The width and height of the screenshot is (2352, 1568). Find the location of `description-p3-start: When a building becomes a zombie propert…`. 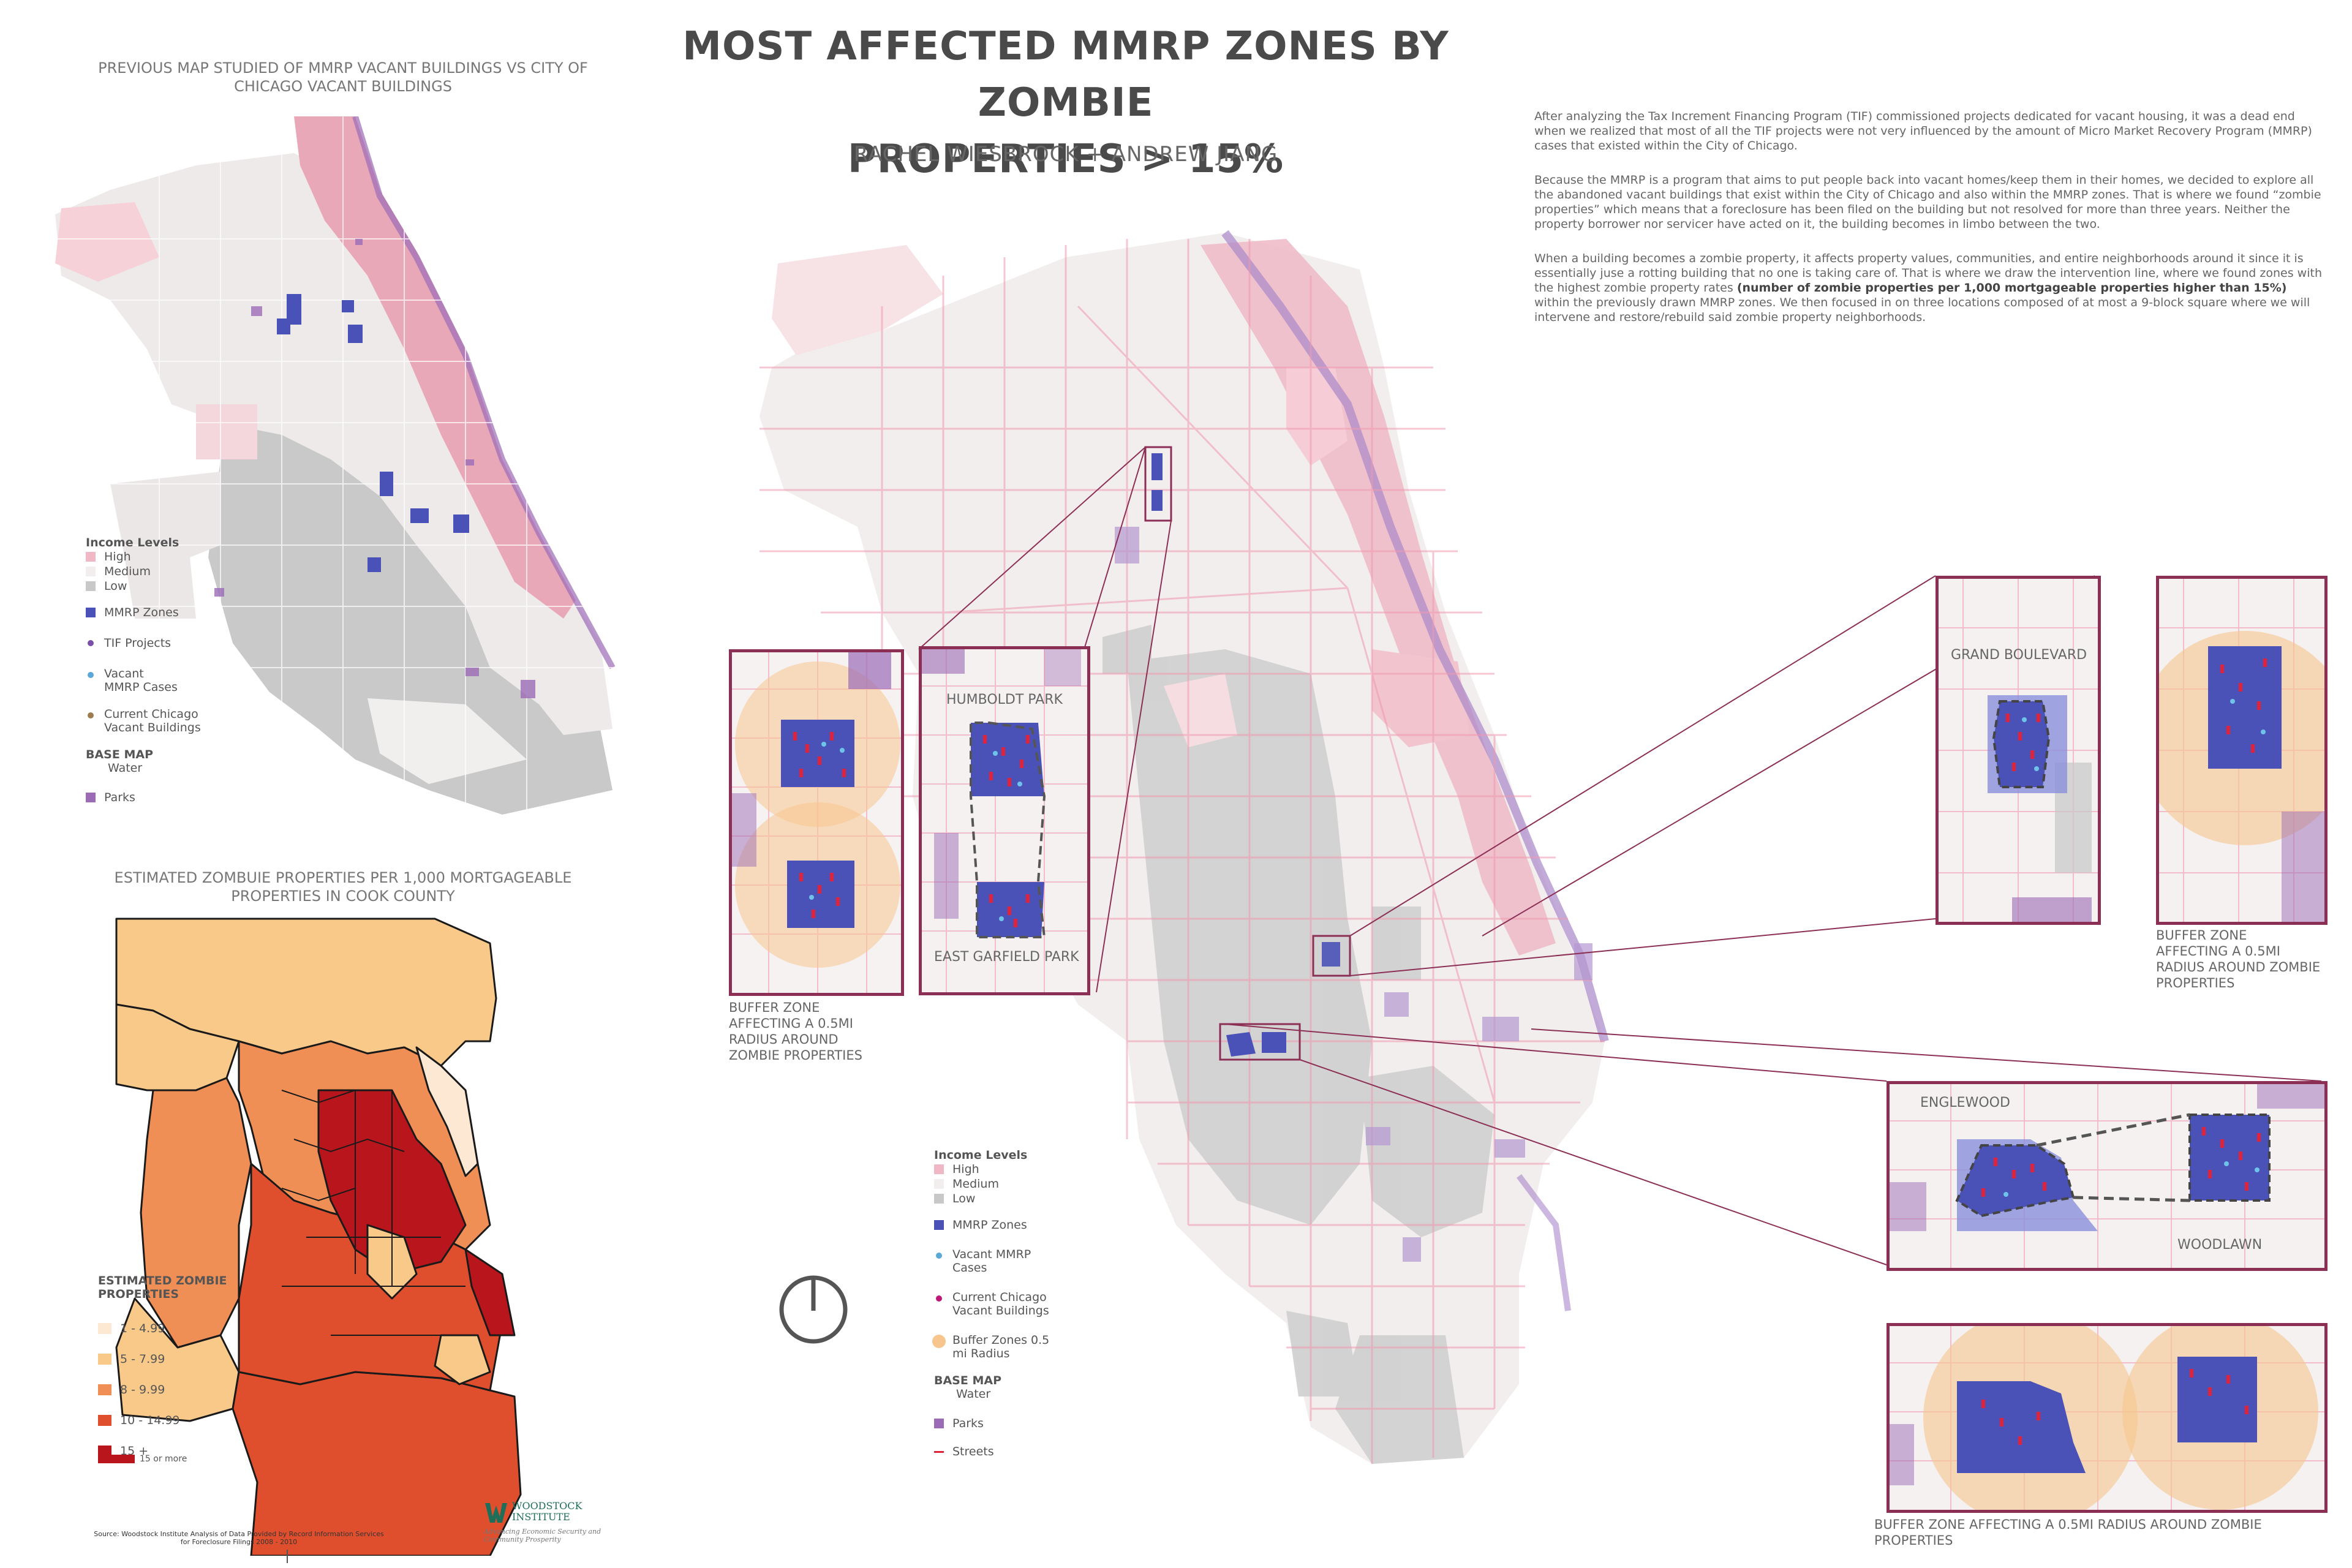

description-p3-start: When a building becomes a zombie propert… is located at coordinates (1928, 273).